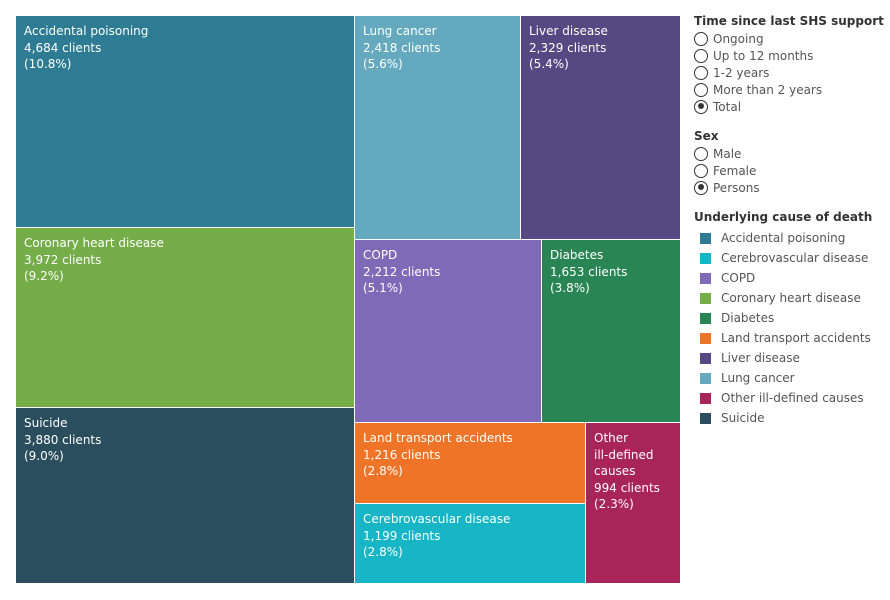 The width and height of the screenshot is (890, 600). What do you see at coordinates (789, 153) in the screenshot?
I see `sex-option: Male` at bounding box center [789, 153].